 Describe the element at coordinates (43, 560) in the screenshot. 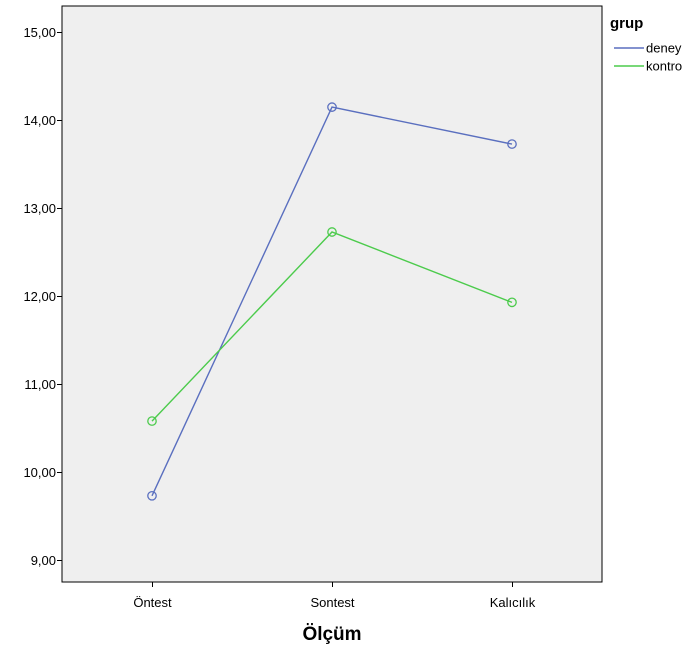

I see `y-tick-label: 9,00` at that location.